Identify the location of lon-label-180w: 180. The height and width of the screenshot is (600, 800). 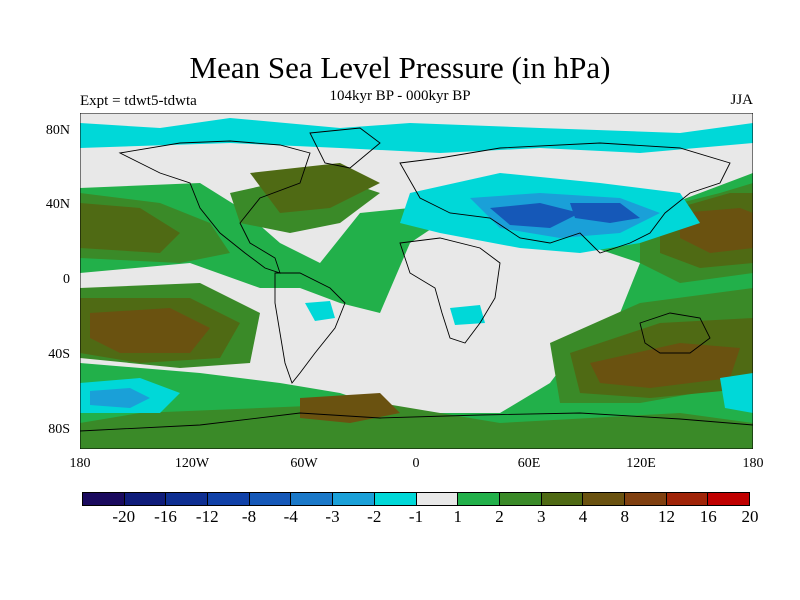
(80, 463).